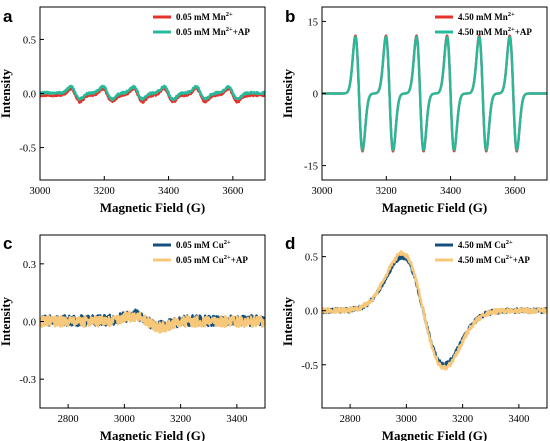  I want to click on legend-label: 0.05 mM Mn2++AP, so click(213, 31).